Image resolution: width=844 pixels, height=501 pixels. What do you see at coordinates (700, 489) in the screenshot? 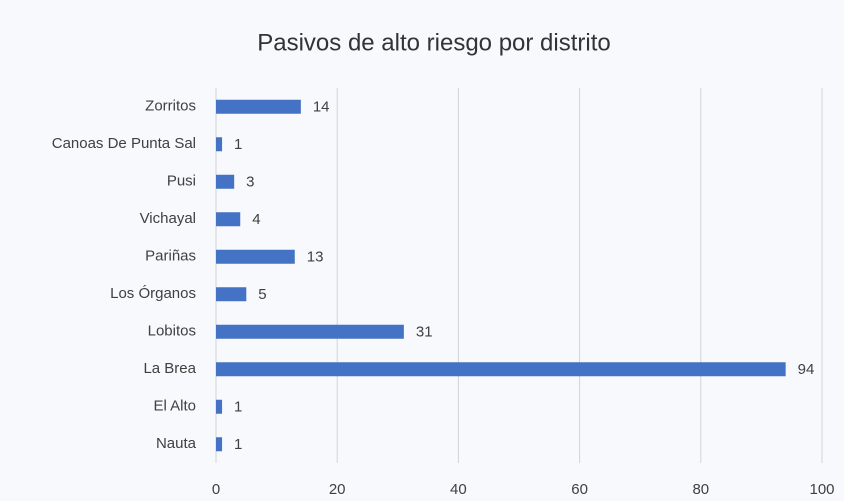
I see `x-tick-label: 80` at bounding box center [700, 489].